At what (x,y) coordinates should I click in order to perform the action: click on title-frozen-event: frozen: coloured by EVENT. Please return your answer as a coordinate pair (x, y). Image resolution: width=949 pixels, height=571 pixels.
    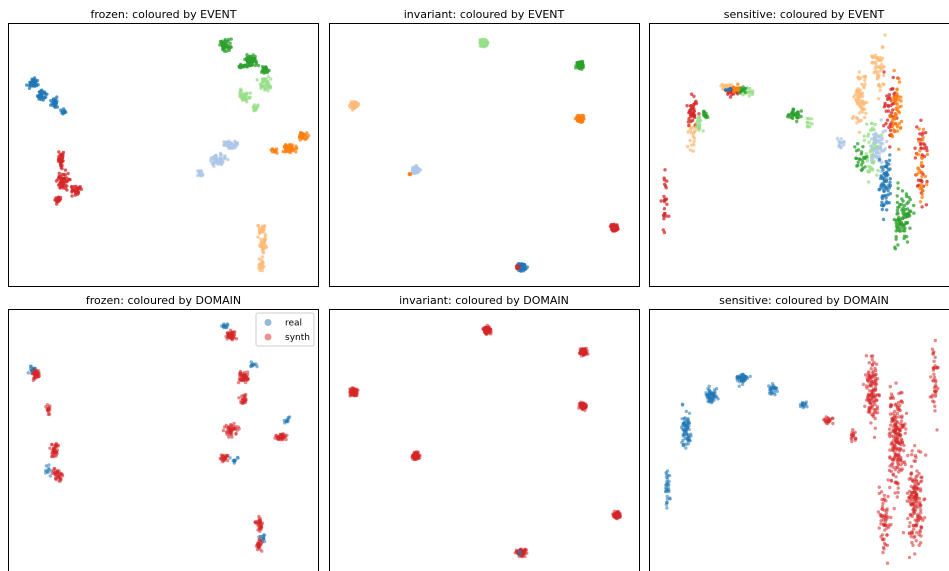
    Looking at the image, I should click on (163, 14).